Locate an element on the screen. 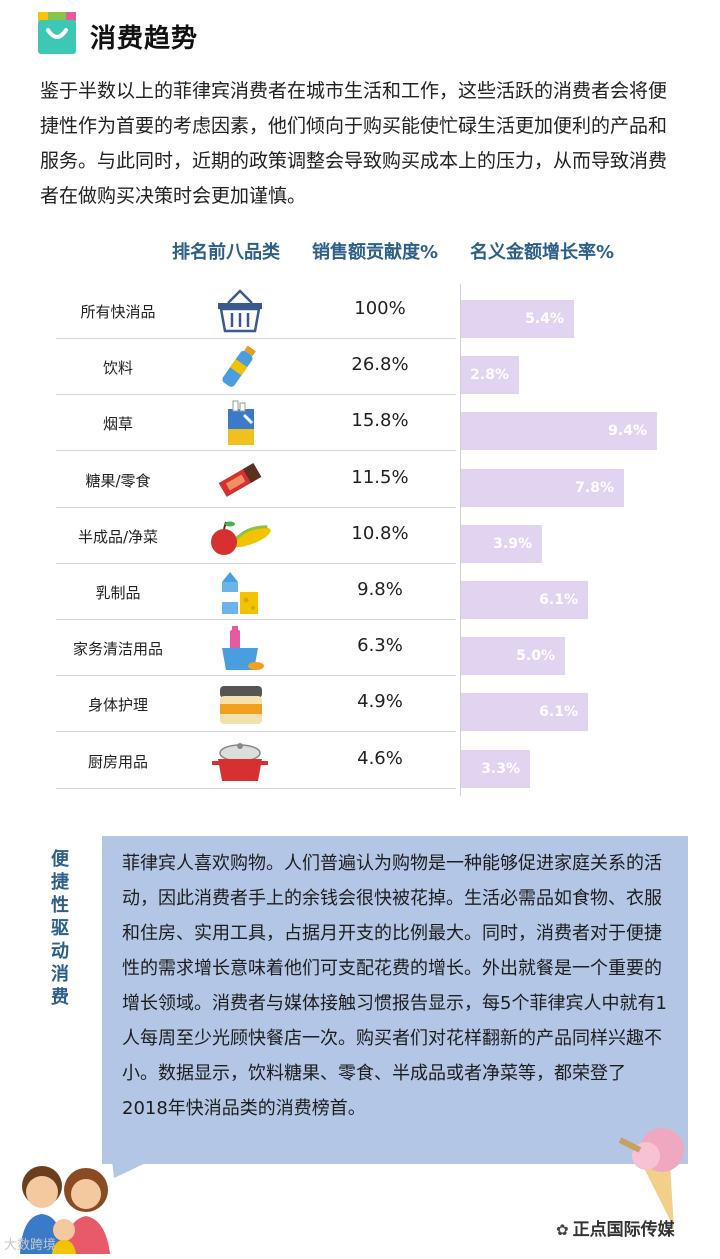 This screenshot has width=720, height=1259. cooking-pot-icon is located at coordinates (240, 761).